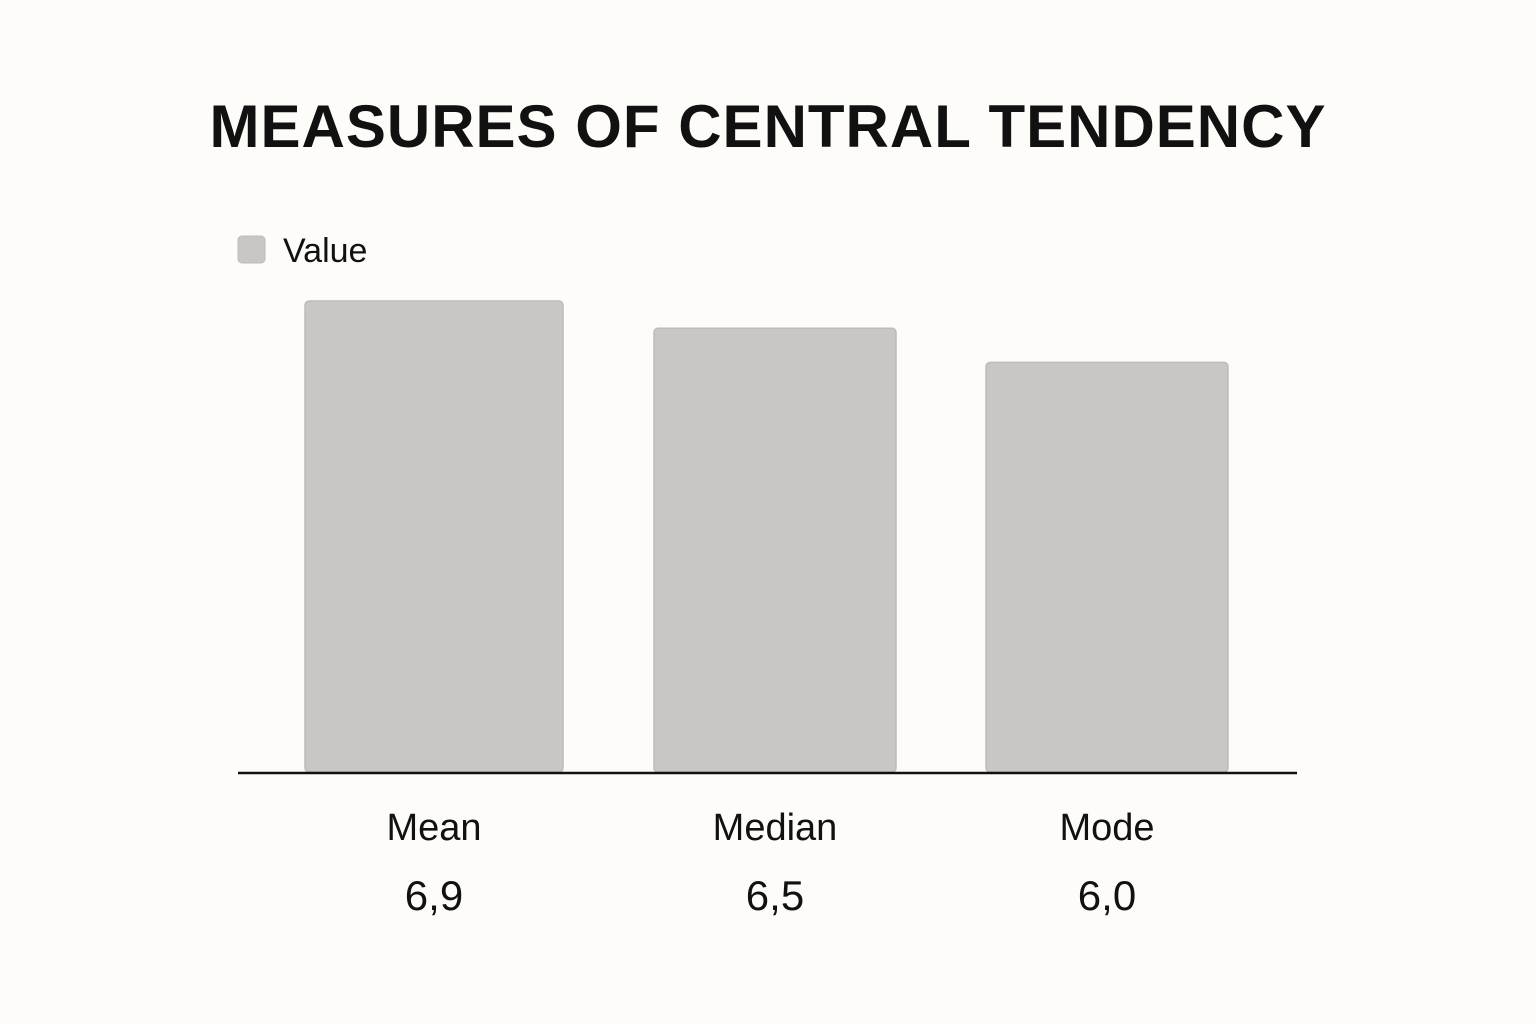 The image size is (1536, 1024). Describe the element at coordinates (768, 126) in the screenshot. I see `chart-title: MEASURES OF CENTRAL TENDENCY` at that location.